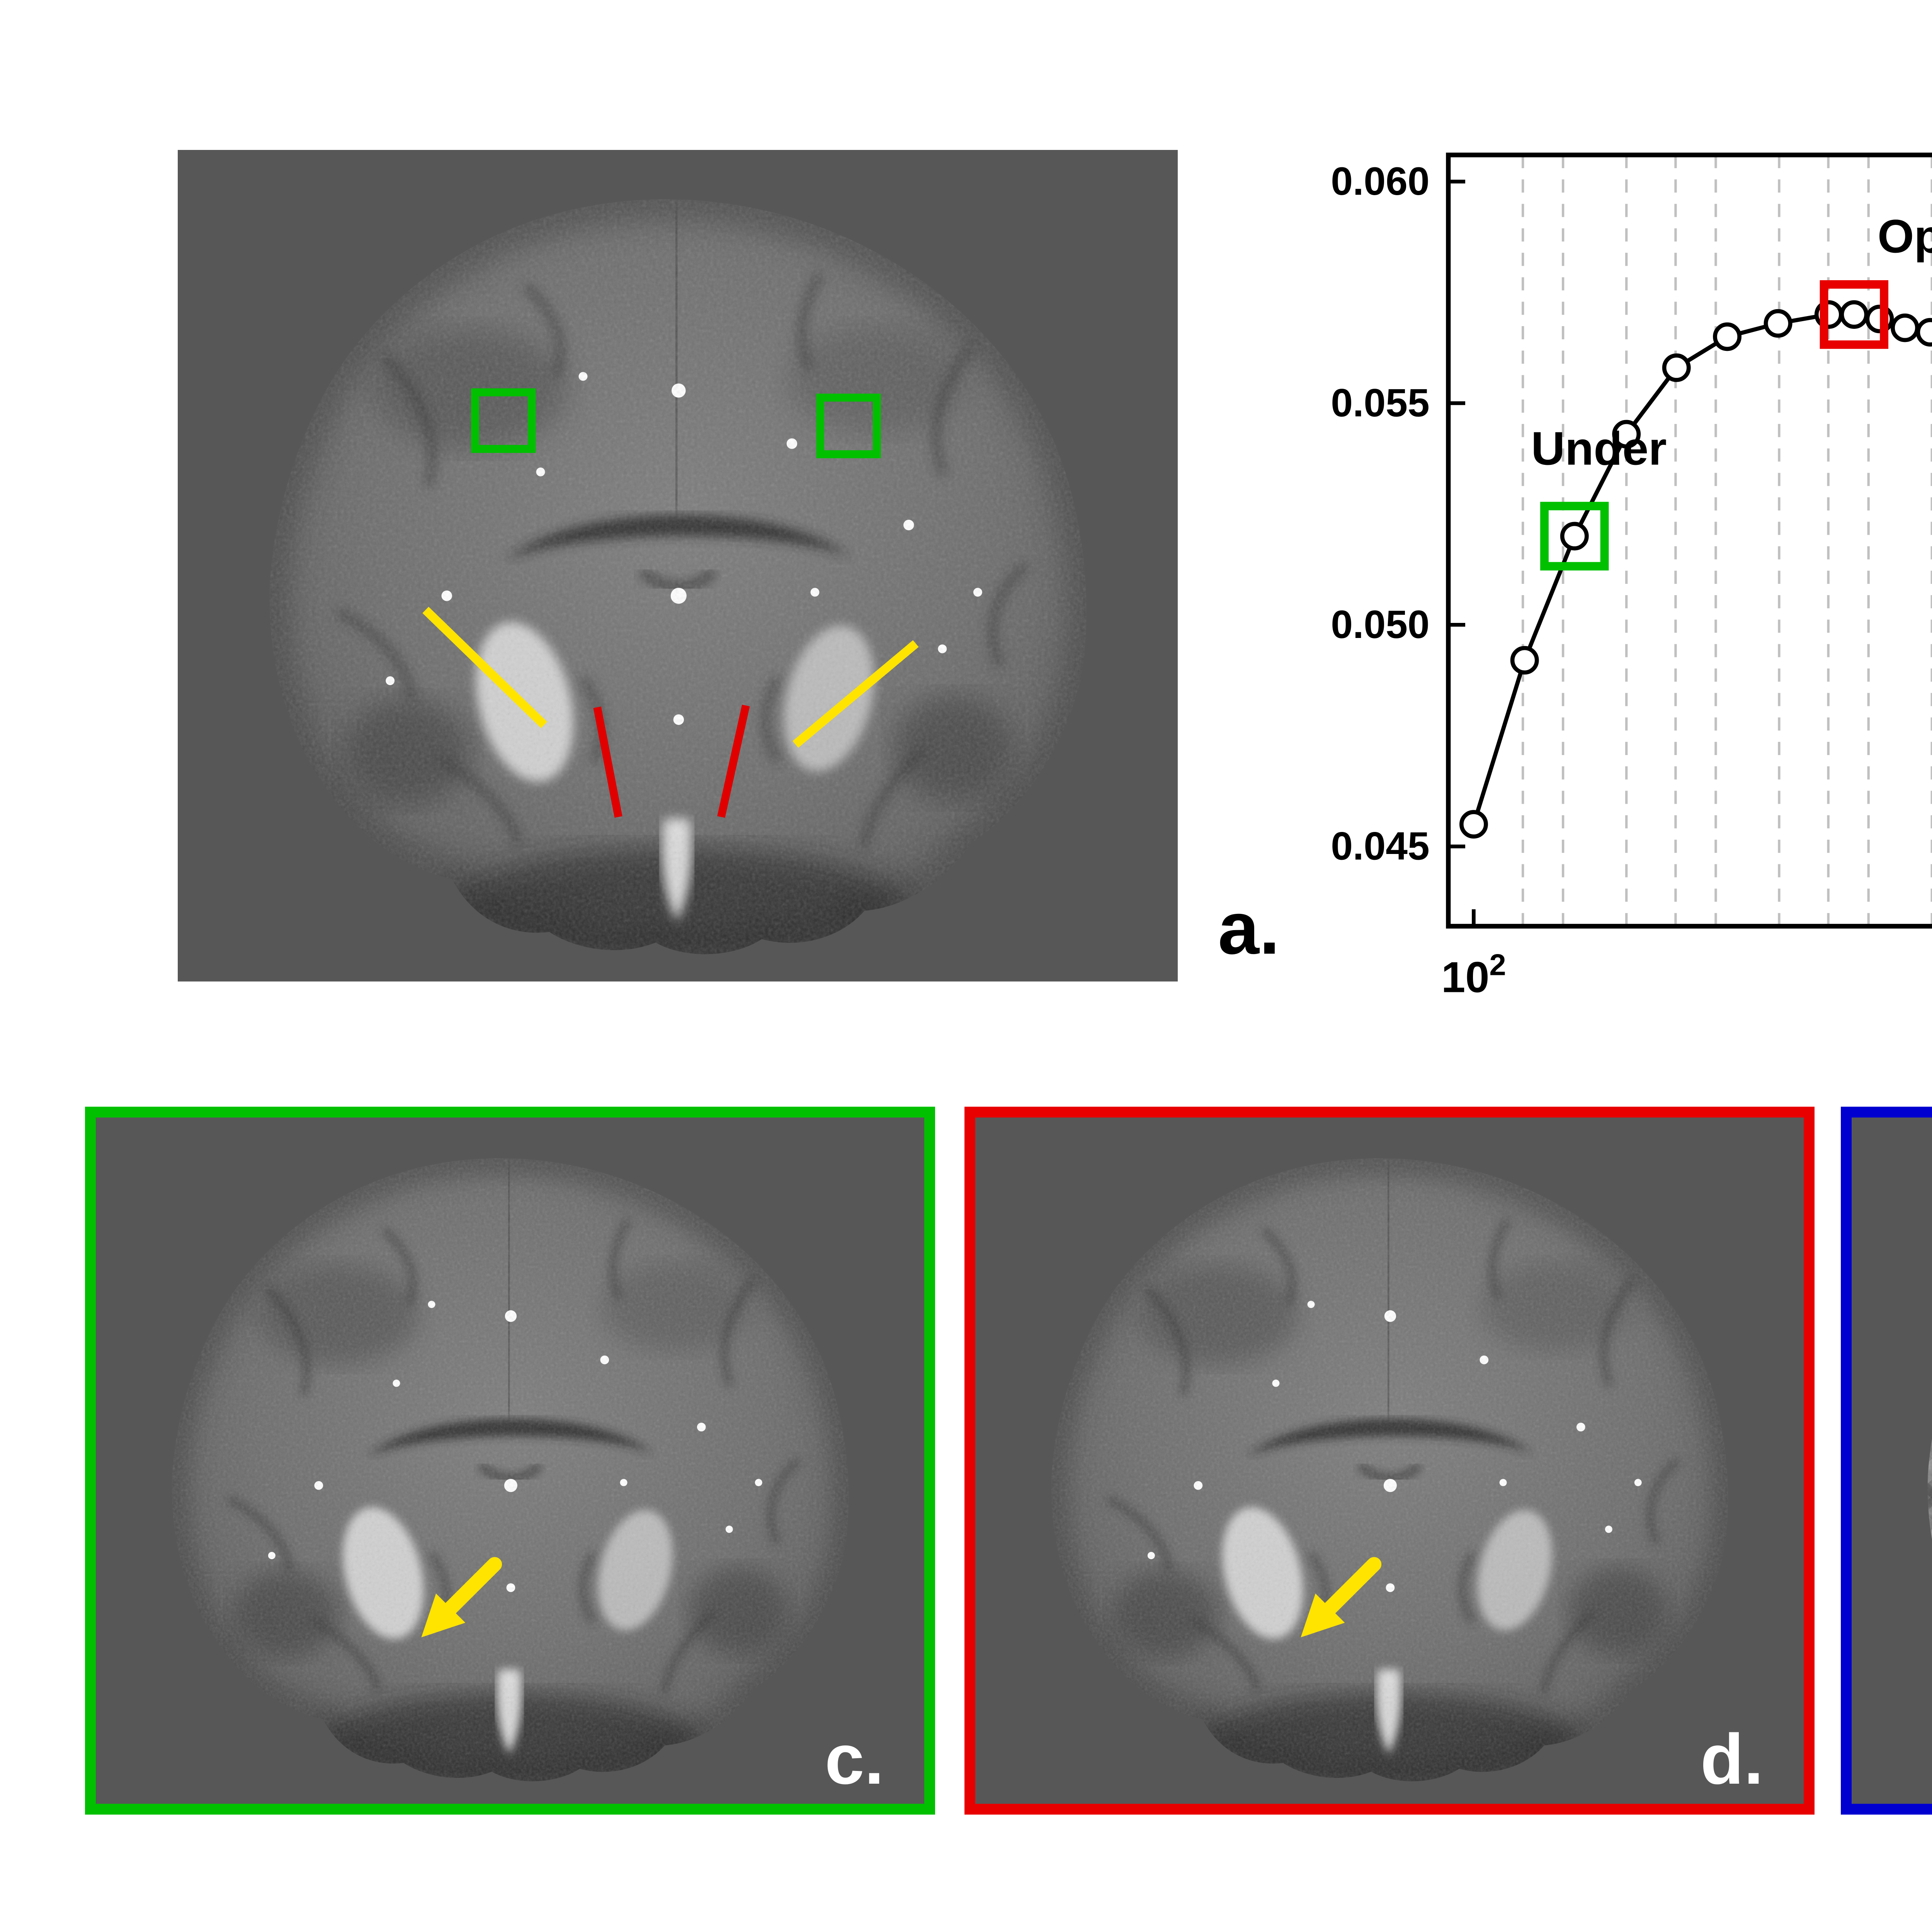 Image resolution: width=1932 pixels, height=1917 pixels. I want to click on panel-a-label: a., so click(1249, 930).